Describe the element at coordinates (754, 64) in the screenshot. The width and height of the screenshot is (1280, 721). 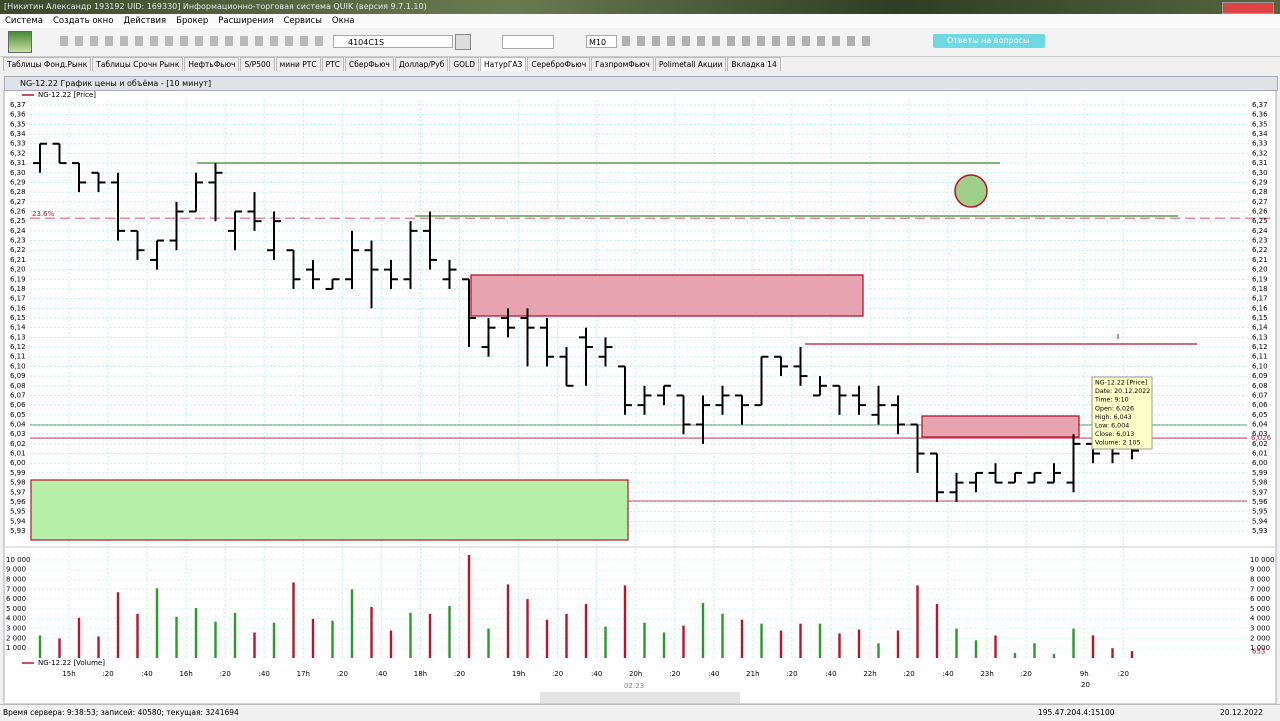
I see `tab: Вкладка 14` at that location.